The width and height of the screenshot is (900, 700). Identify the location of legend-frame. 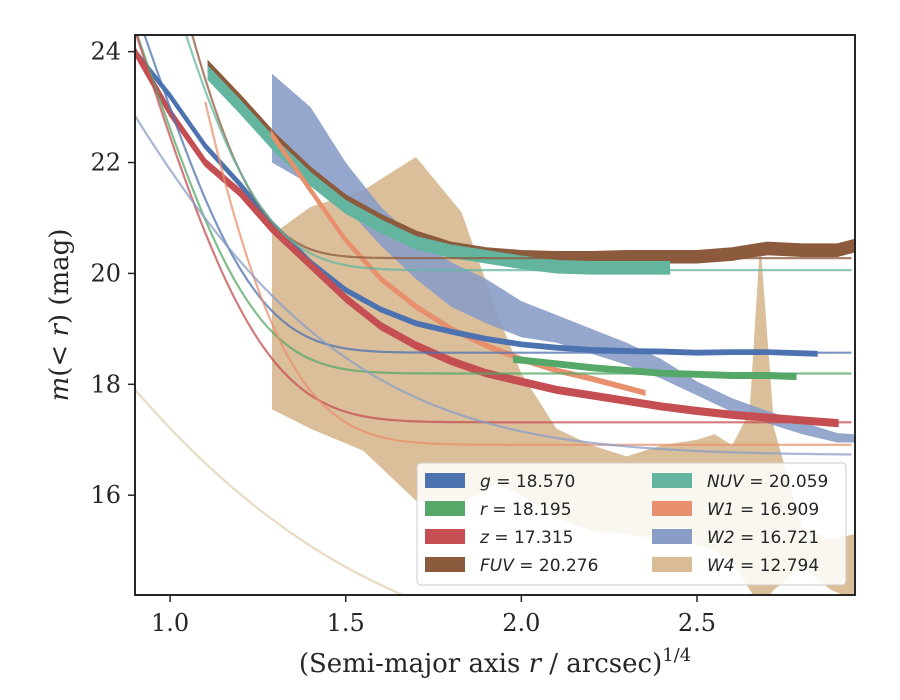
(631, 524).